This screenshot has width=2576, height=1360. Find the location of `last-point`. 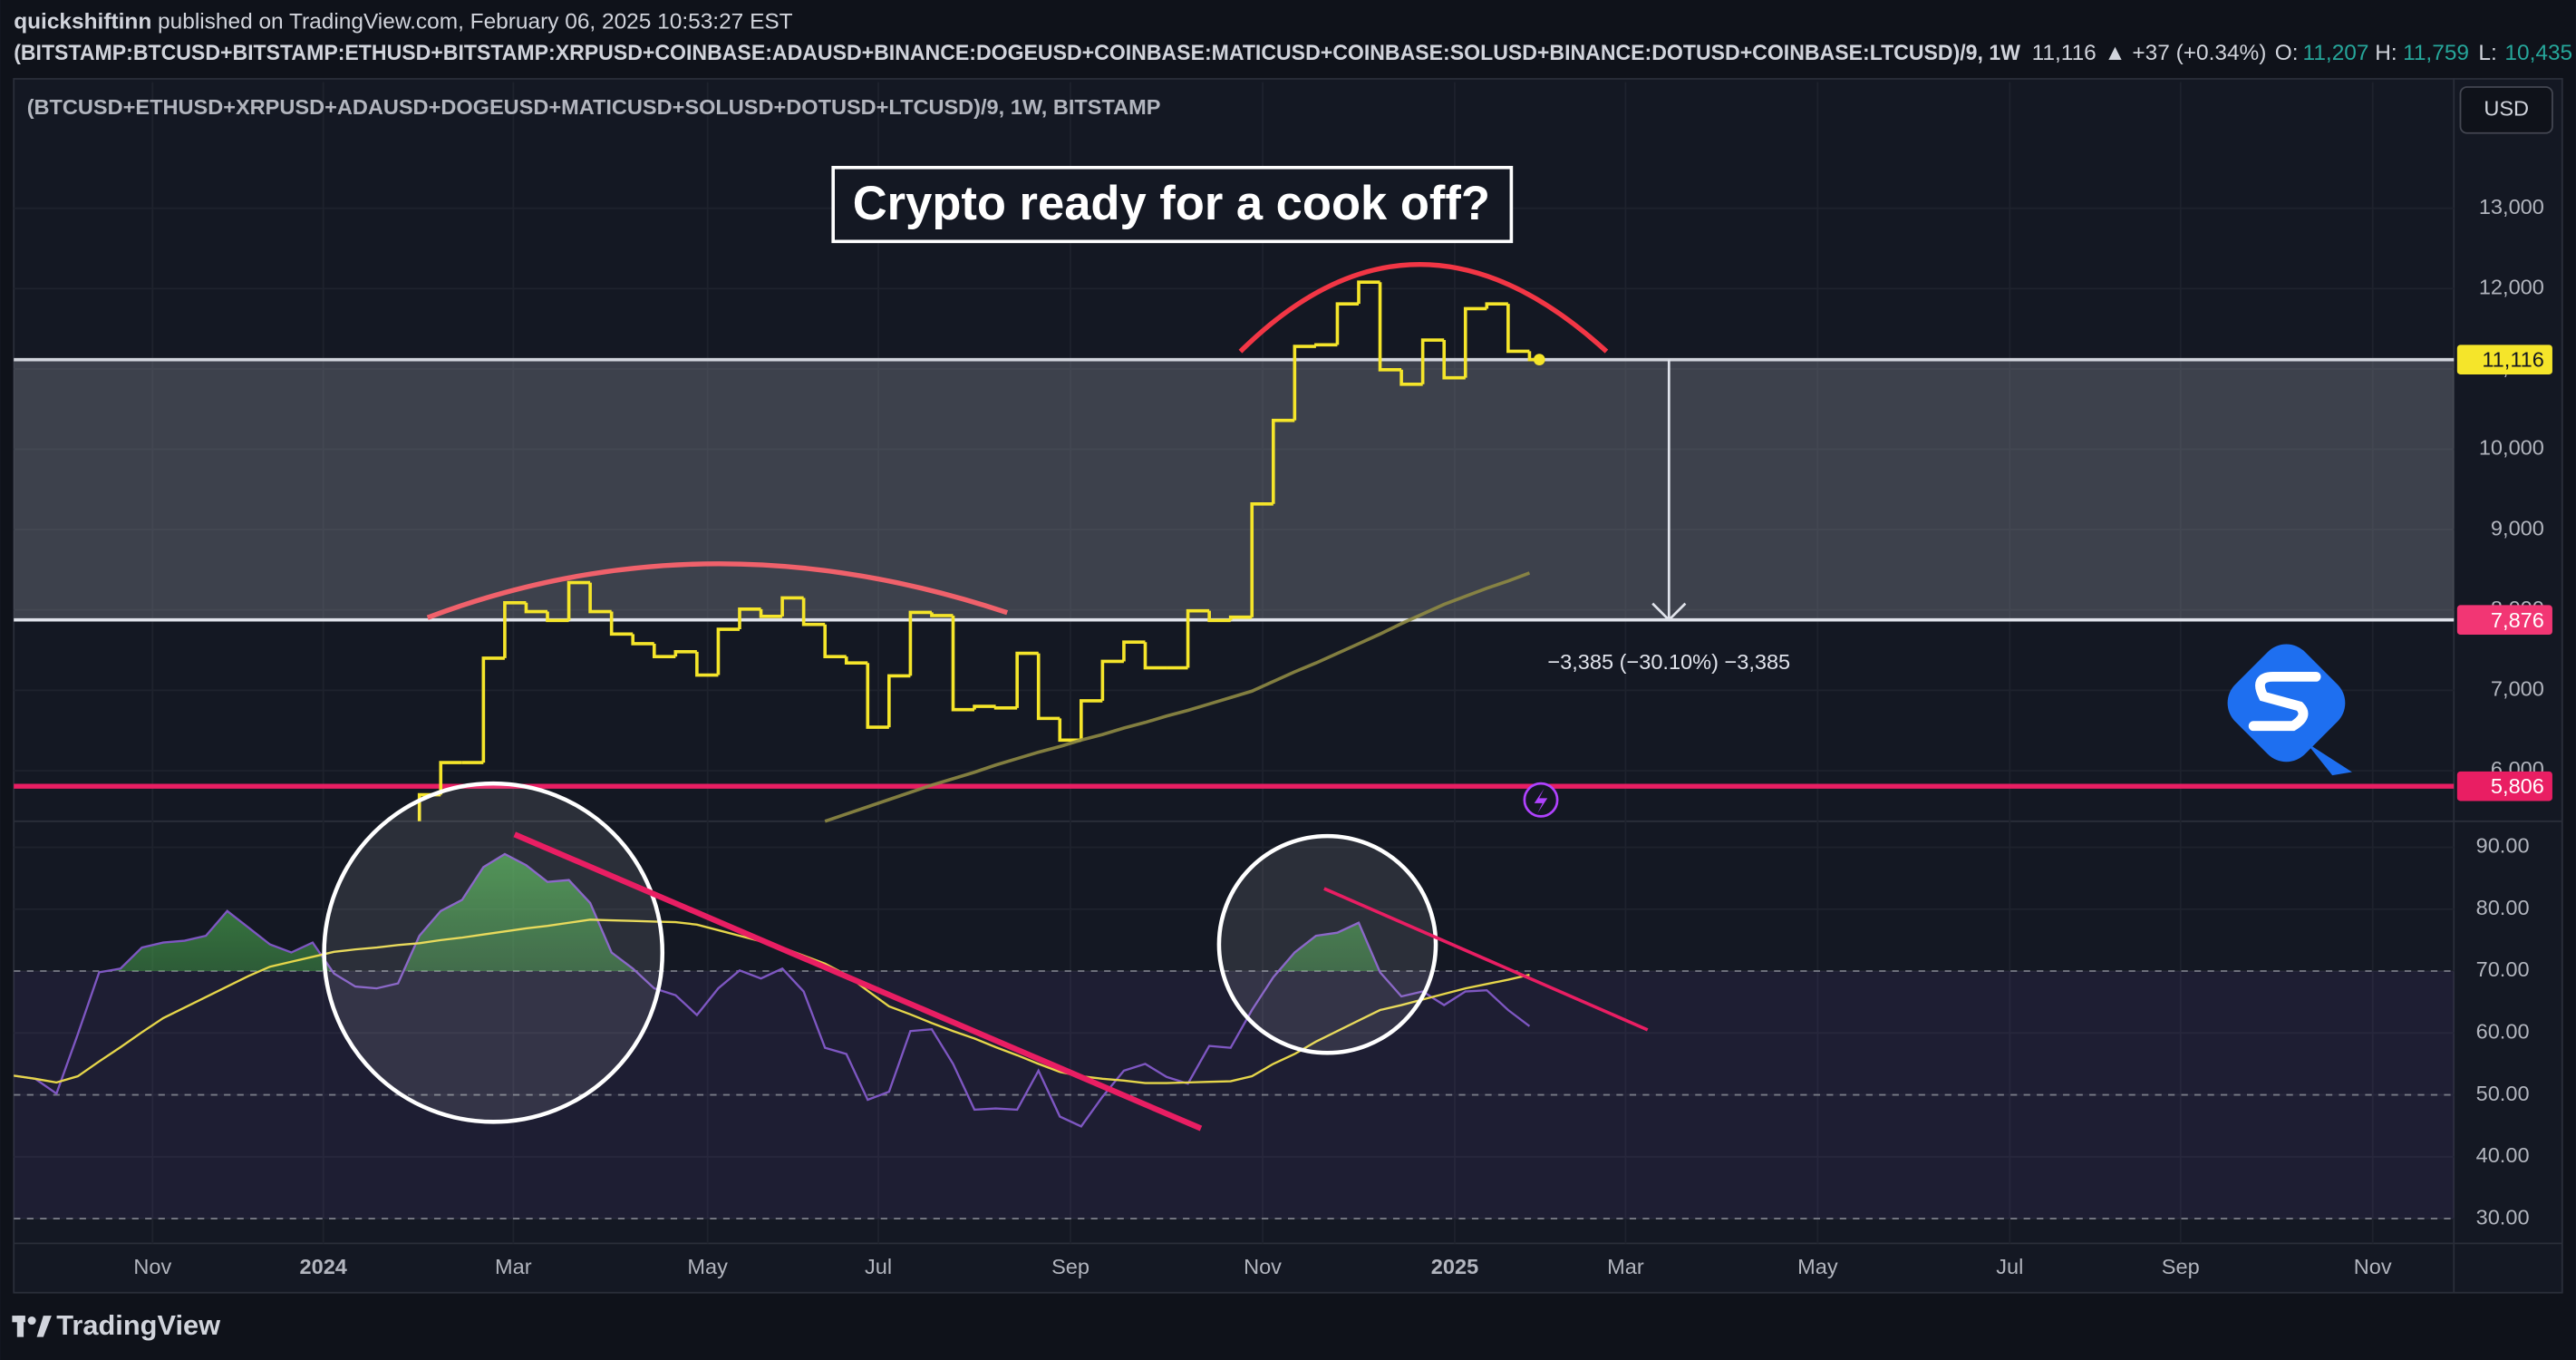

last-point is located at coordinates (1539, 359).